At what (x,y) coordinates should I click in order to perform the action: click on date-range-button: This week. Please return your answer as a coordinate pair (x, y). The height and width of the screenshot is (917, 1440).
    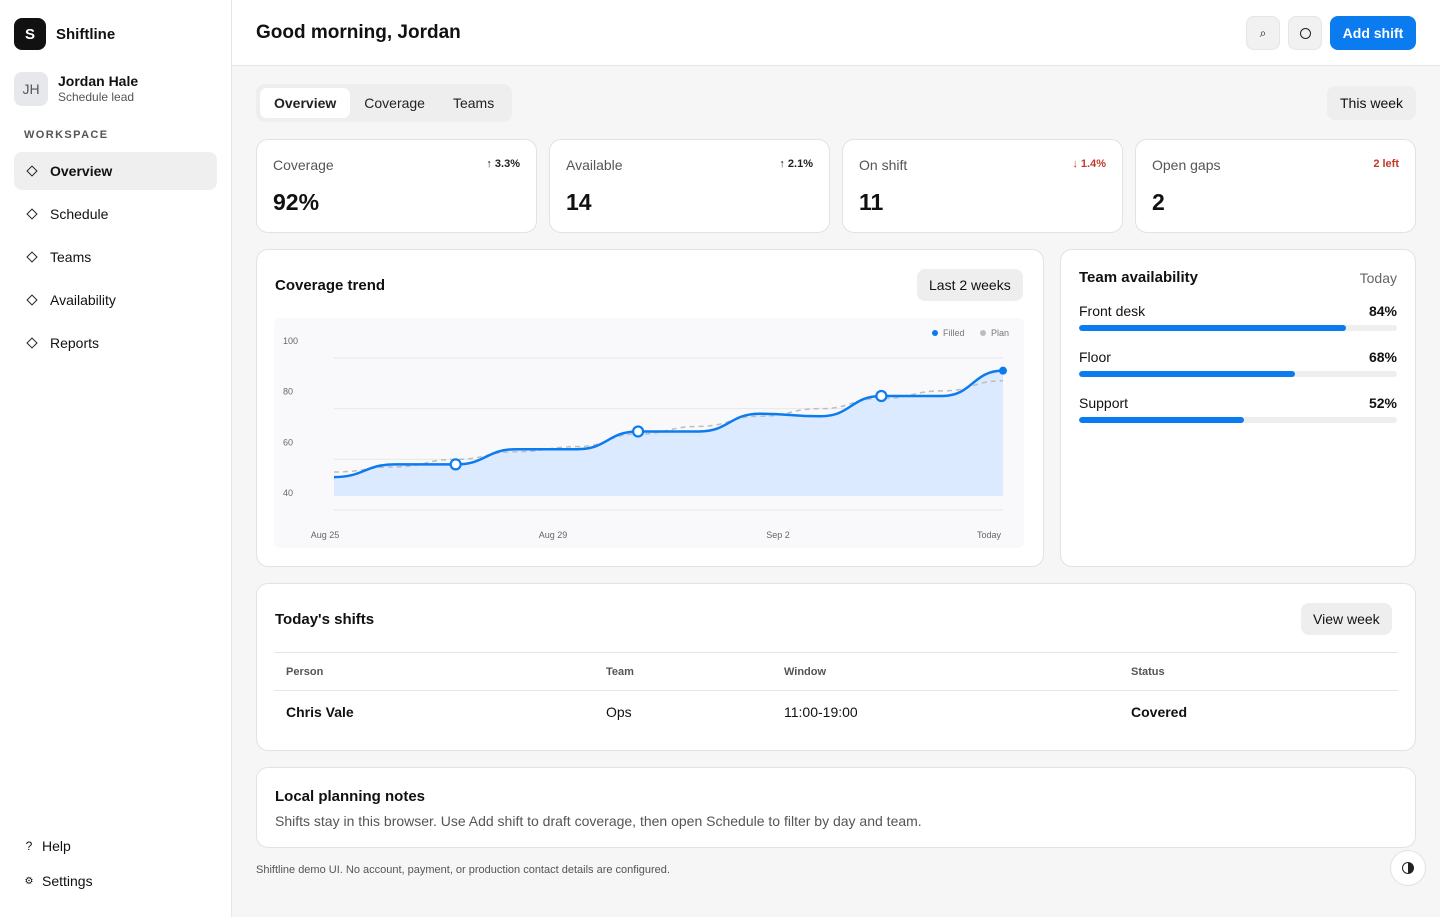
    Looking at the image, I should click on (1372, 103).